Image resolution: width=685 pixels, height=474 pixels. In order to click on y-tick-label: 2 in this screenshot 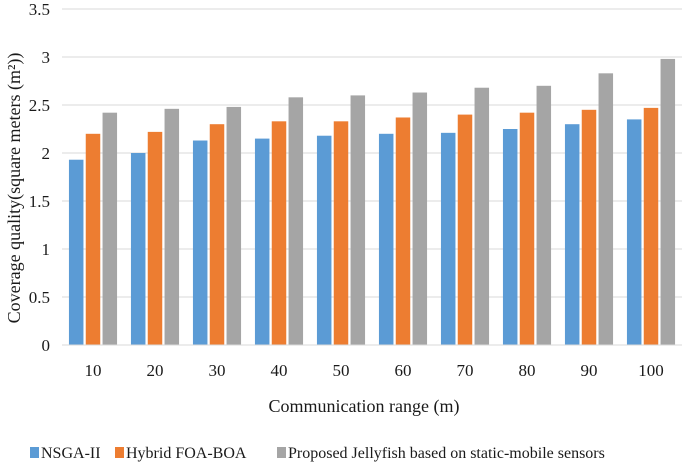, I will do `click(46, 153)`.